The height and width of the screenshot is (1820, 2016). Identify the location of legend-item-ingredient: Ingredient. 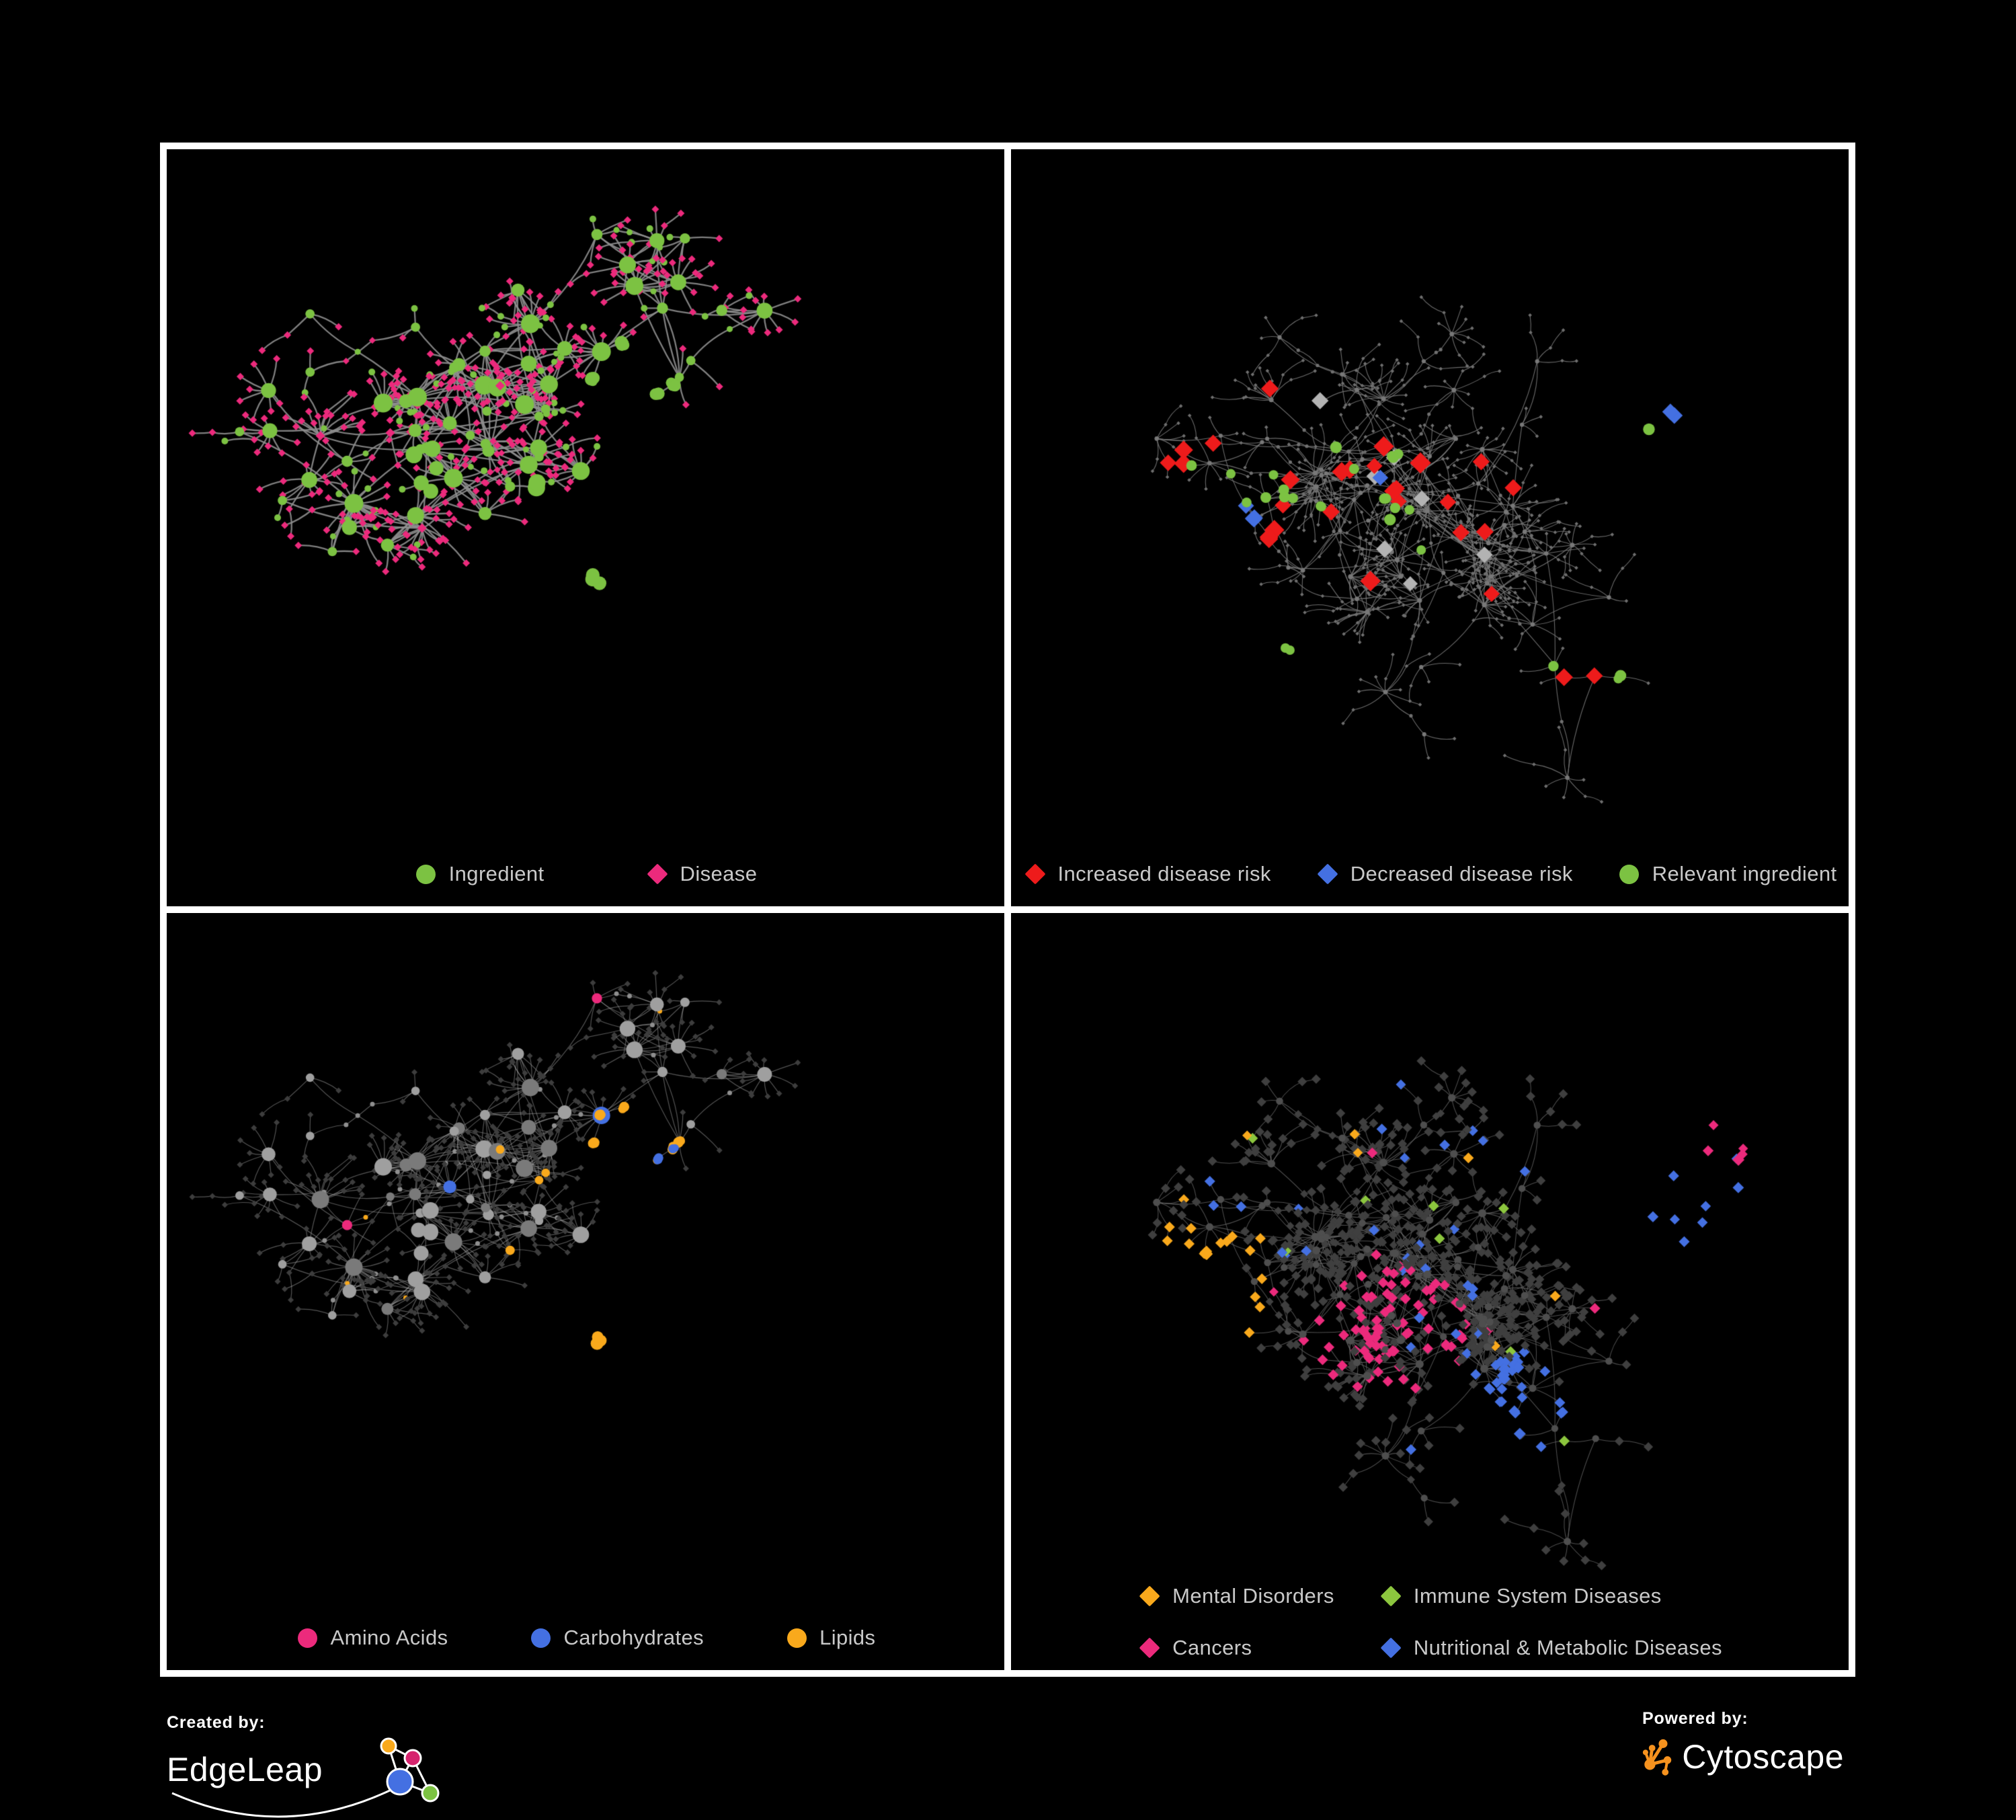
(479, 874).